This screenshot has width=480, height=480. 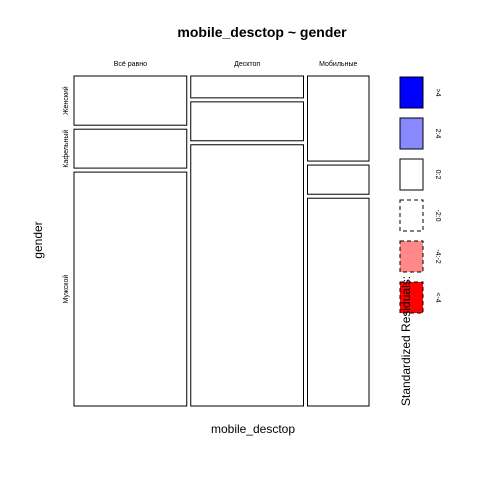 What do you see at coordinates (247, 87) in the screenshot?
I see `mosaic-cell-десктоп-женский` at bounding box center [247, 87].